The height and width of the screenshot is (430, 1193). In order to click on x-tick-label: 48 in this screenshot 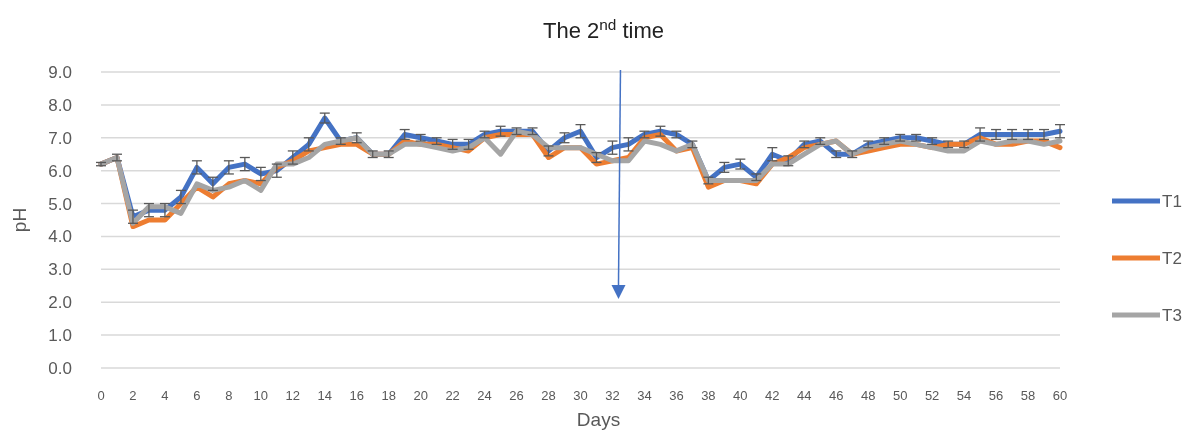, I will do `click(868, 395)`.